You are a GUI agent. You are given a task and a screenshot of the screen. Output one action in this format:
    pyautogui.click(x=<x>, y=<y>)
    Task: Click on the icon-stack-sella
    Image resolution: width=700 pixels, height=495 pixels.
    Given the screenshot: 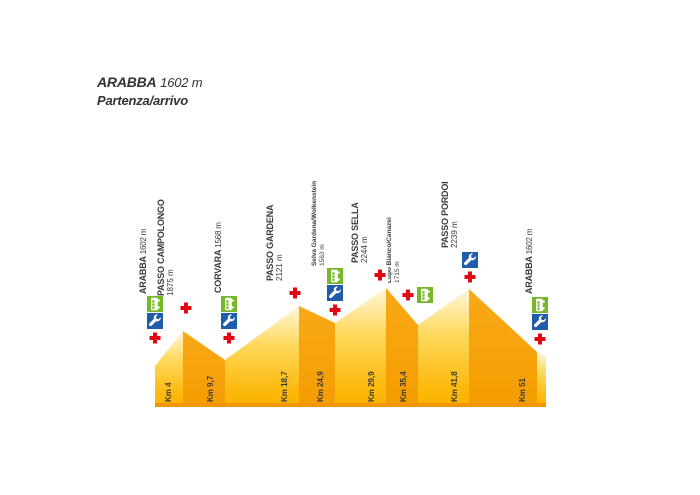 What is the action you would take?
    pyautogui.click(x=380, y=275)
    